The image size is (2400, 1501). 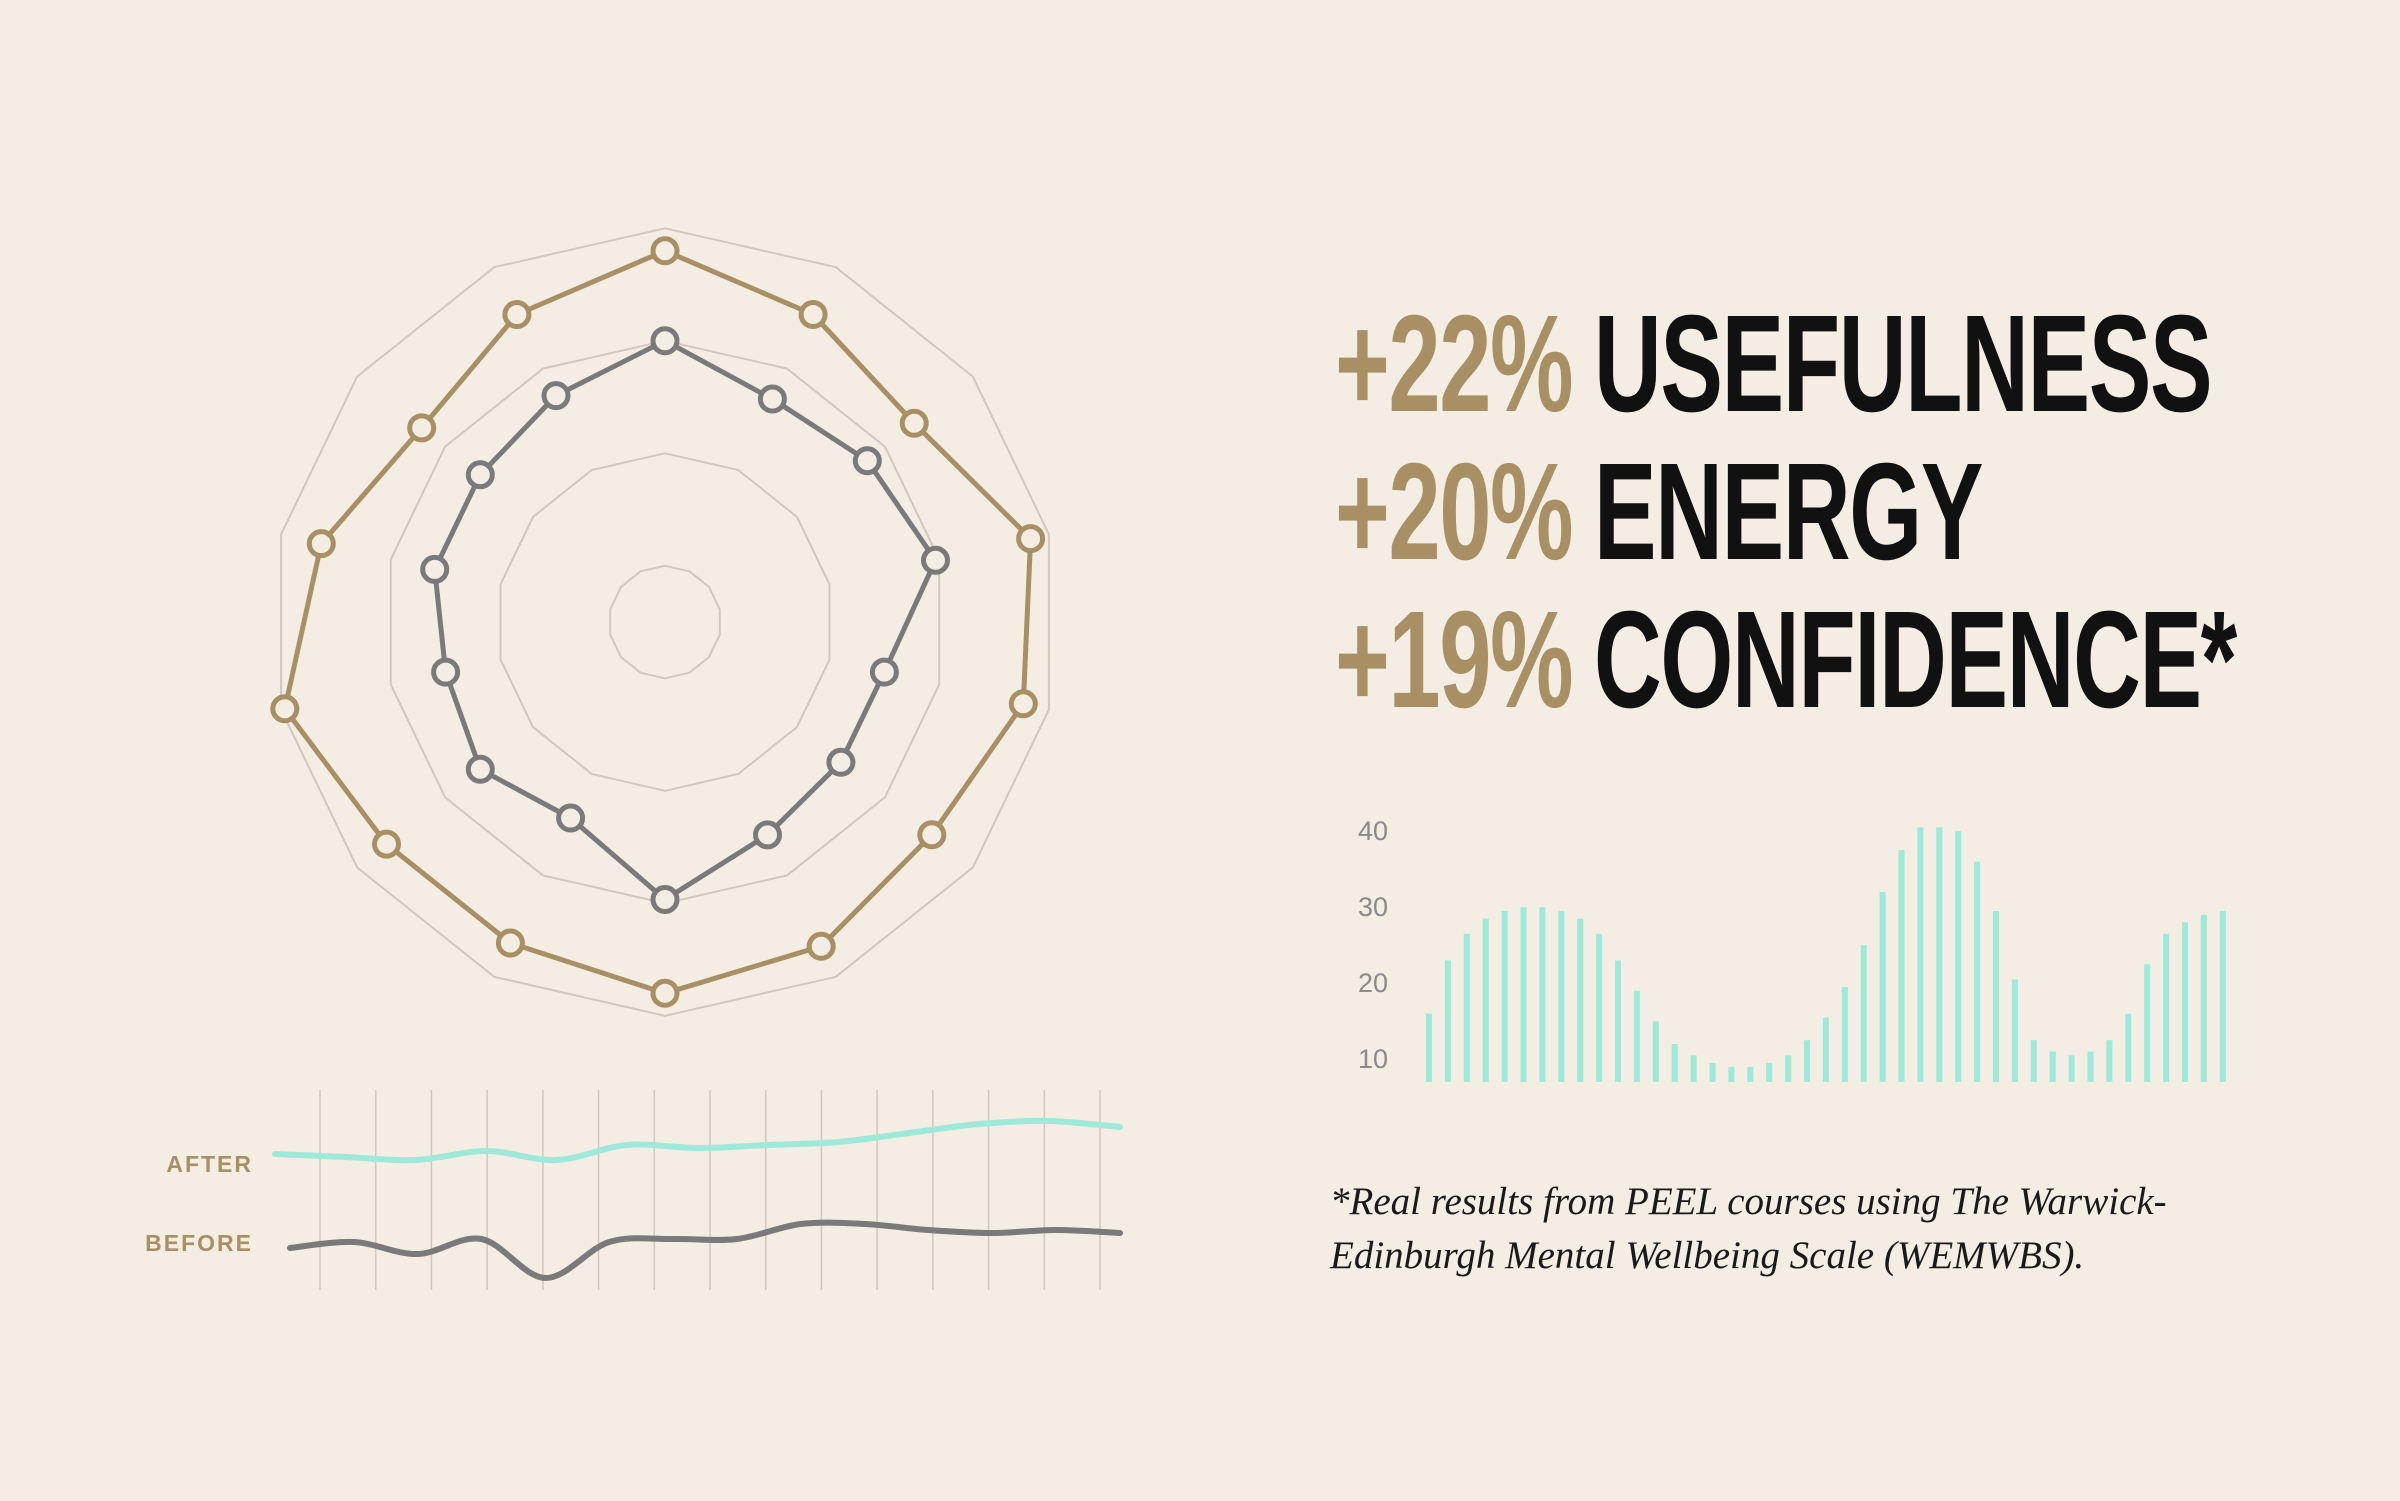 What do you see at coordinates (209, 1164) in the screenshot?
I see `after-label: AFTER` at bounding box center [209, 1164].